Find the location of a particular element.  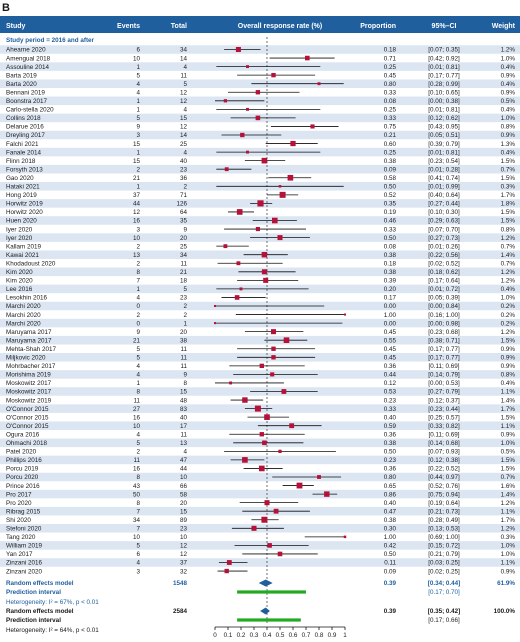

study-events: 7 is located at coordinates (138, 281).